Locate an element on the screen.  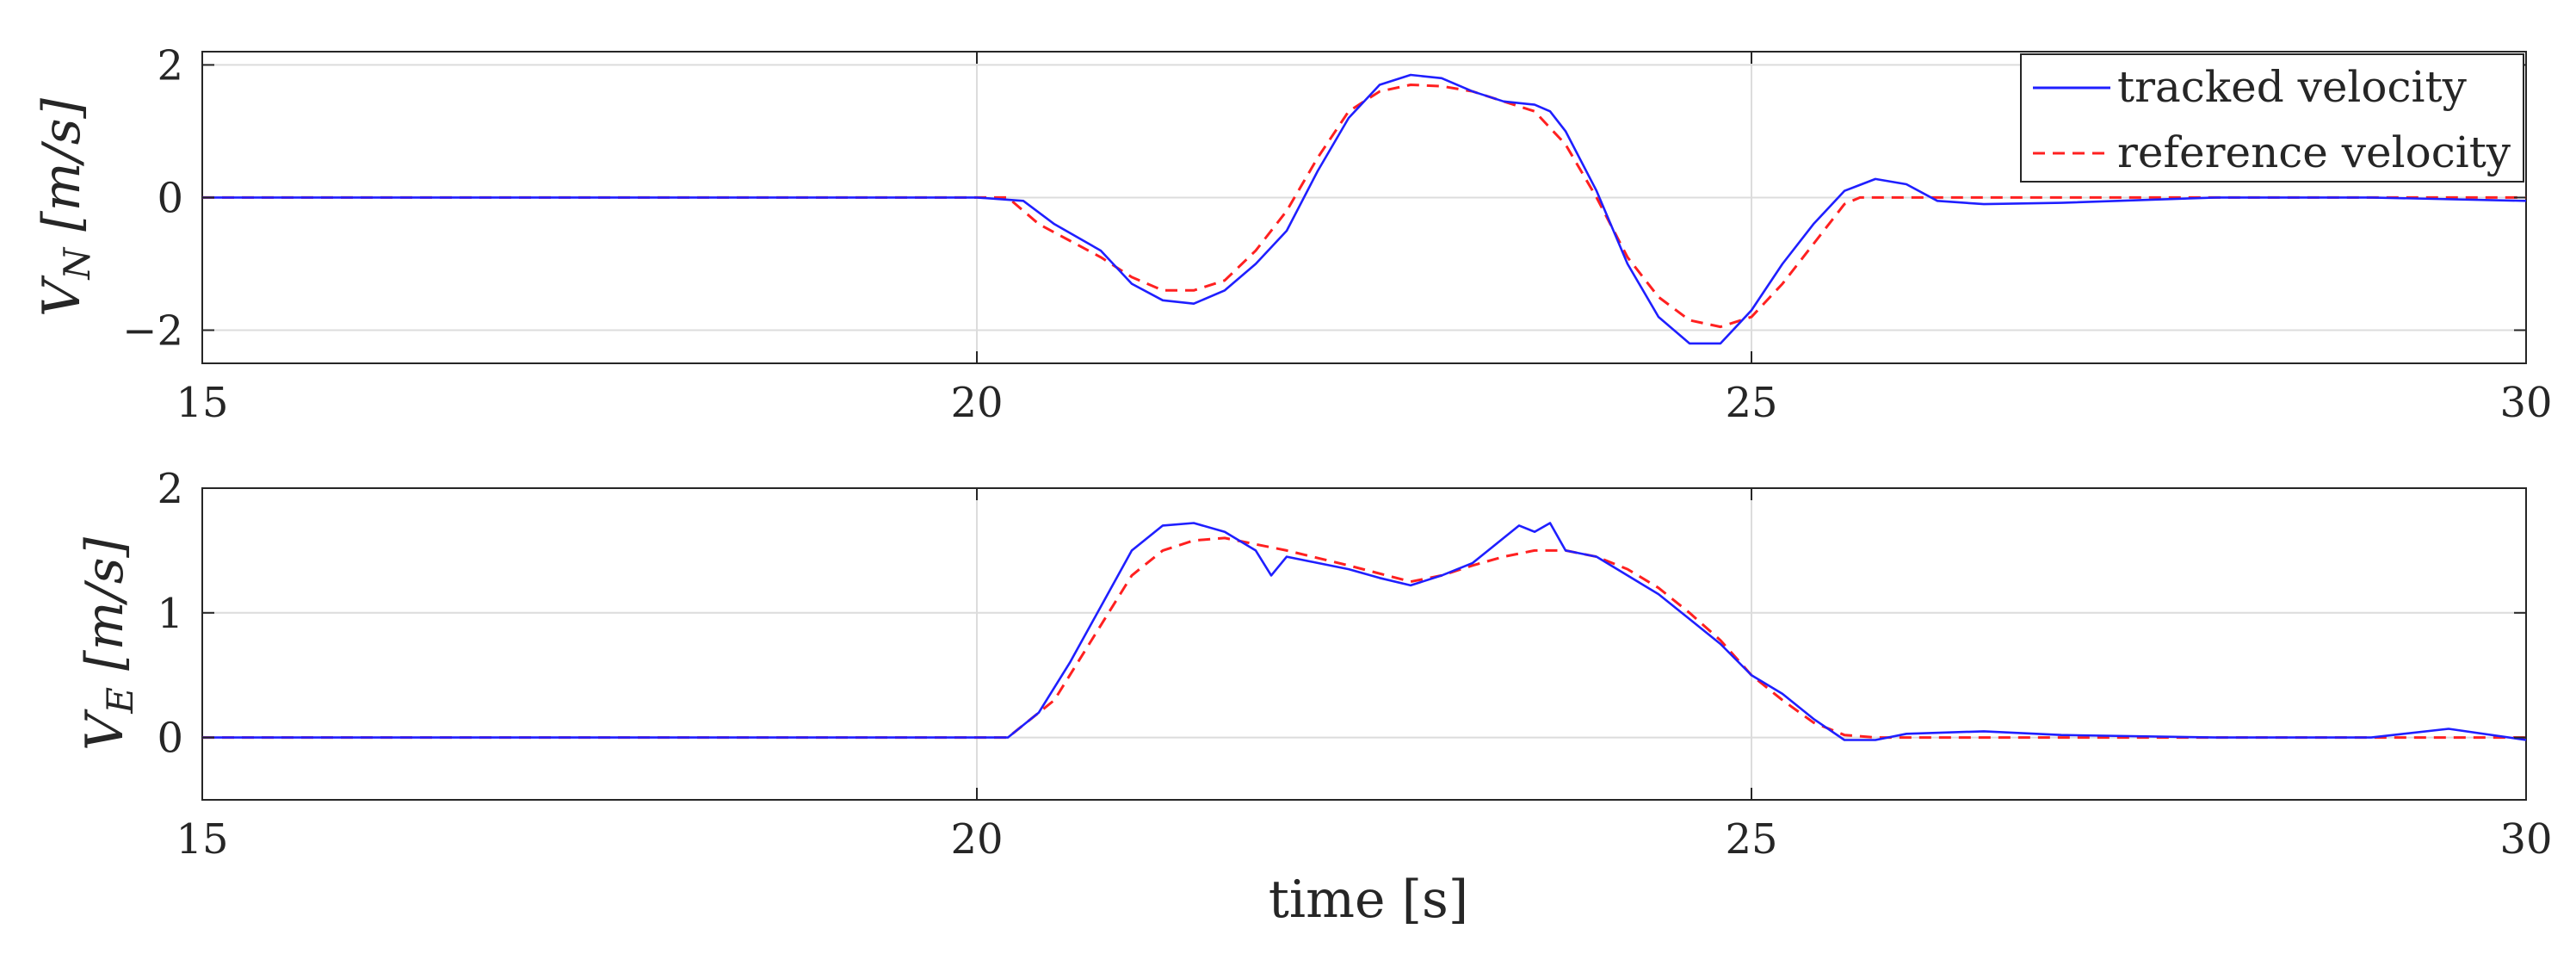
vn-xtick-label-15: 15 is located at coordinates (202, 403).